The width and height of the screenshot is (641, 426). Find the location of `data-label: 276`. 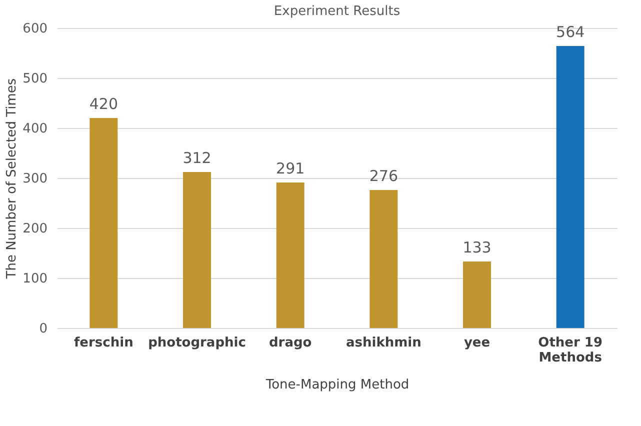

data-label: 276 is located at coordinates (383, 176).